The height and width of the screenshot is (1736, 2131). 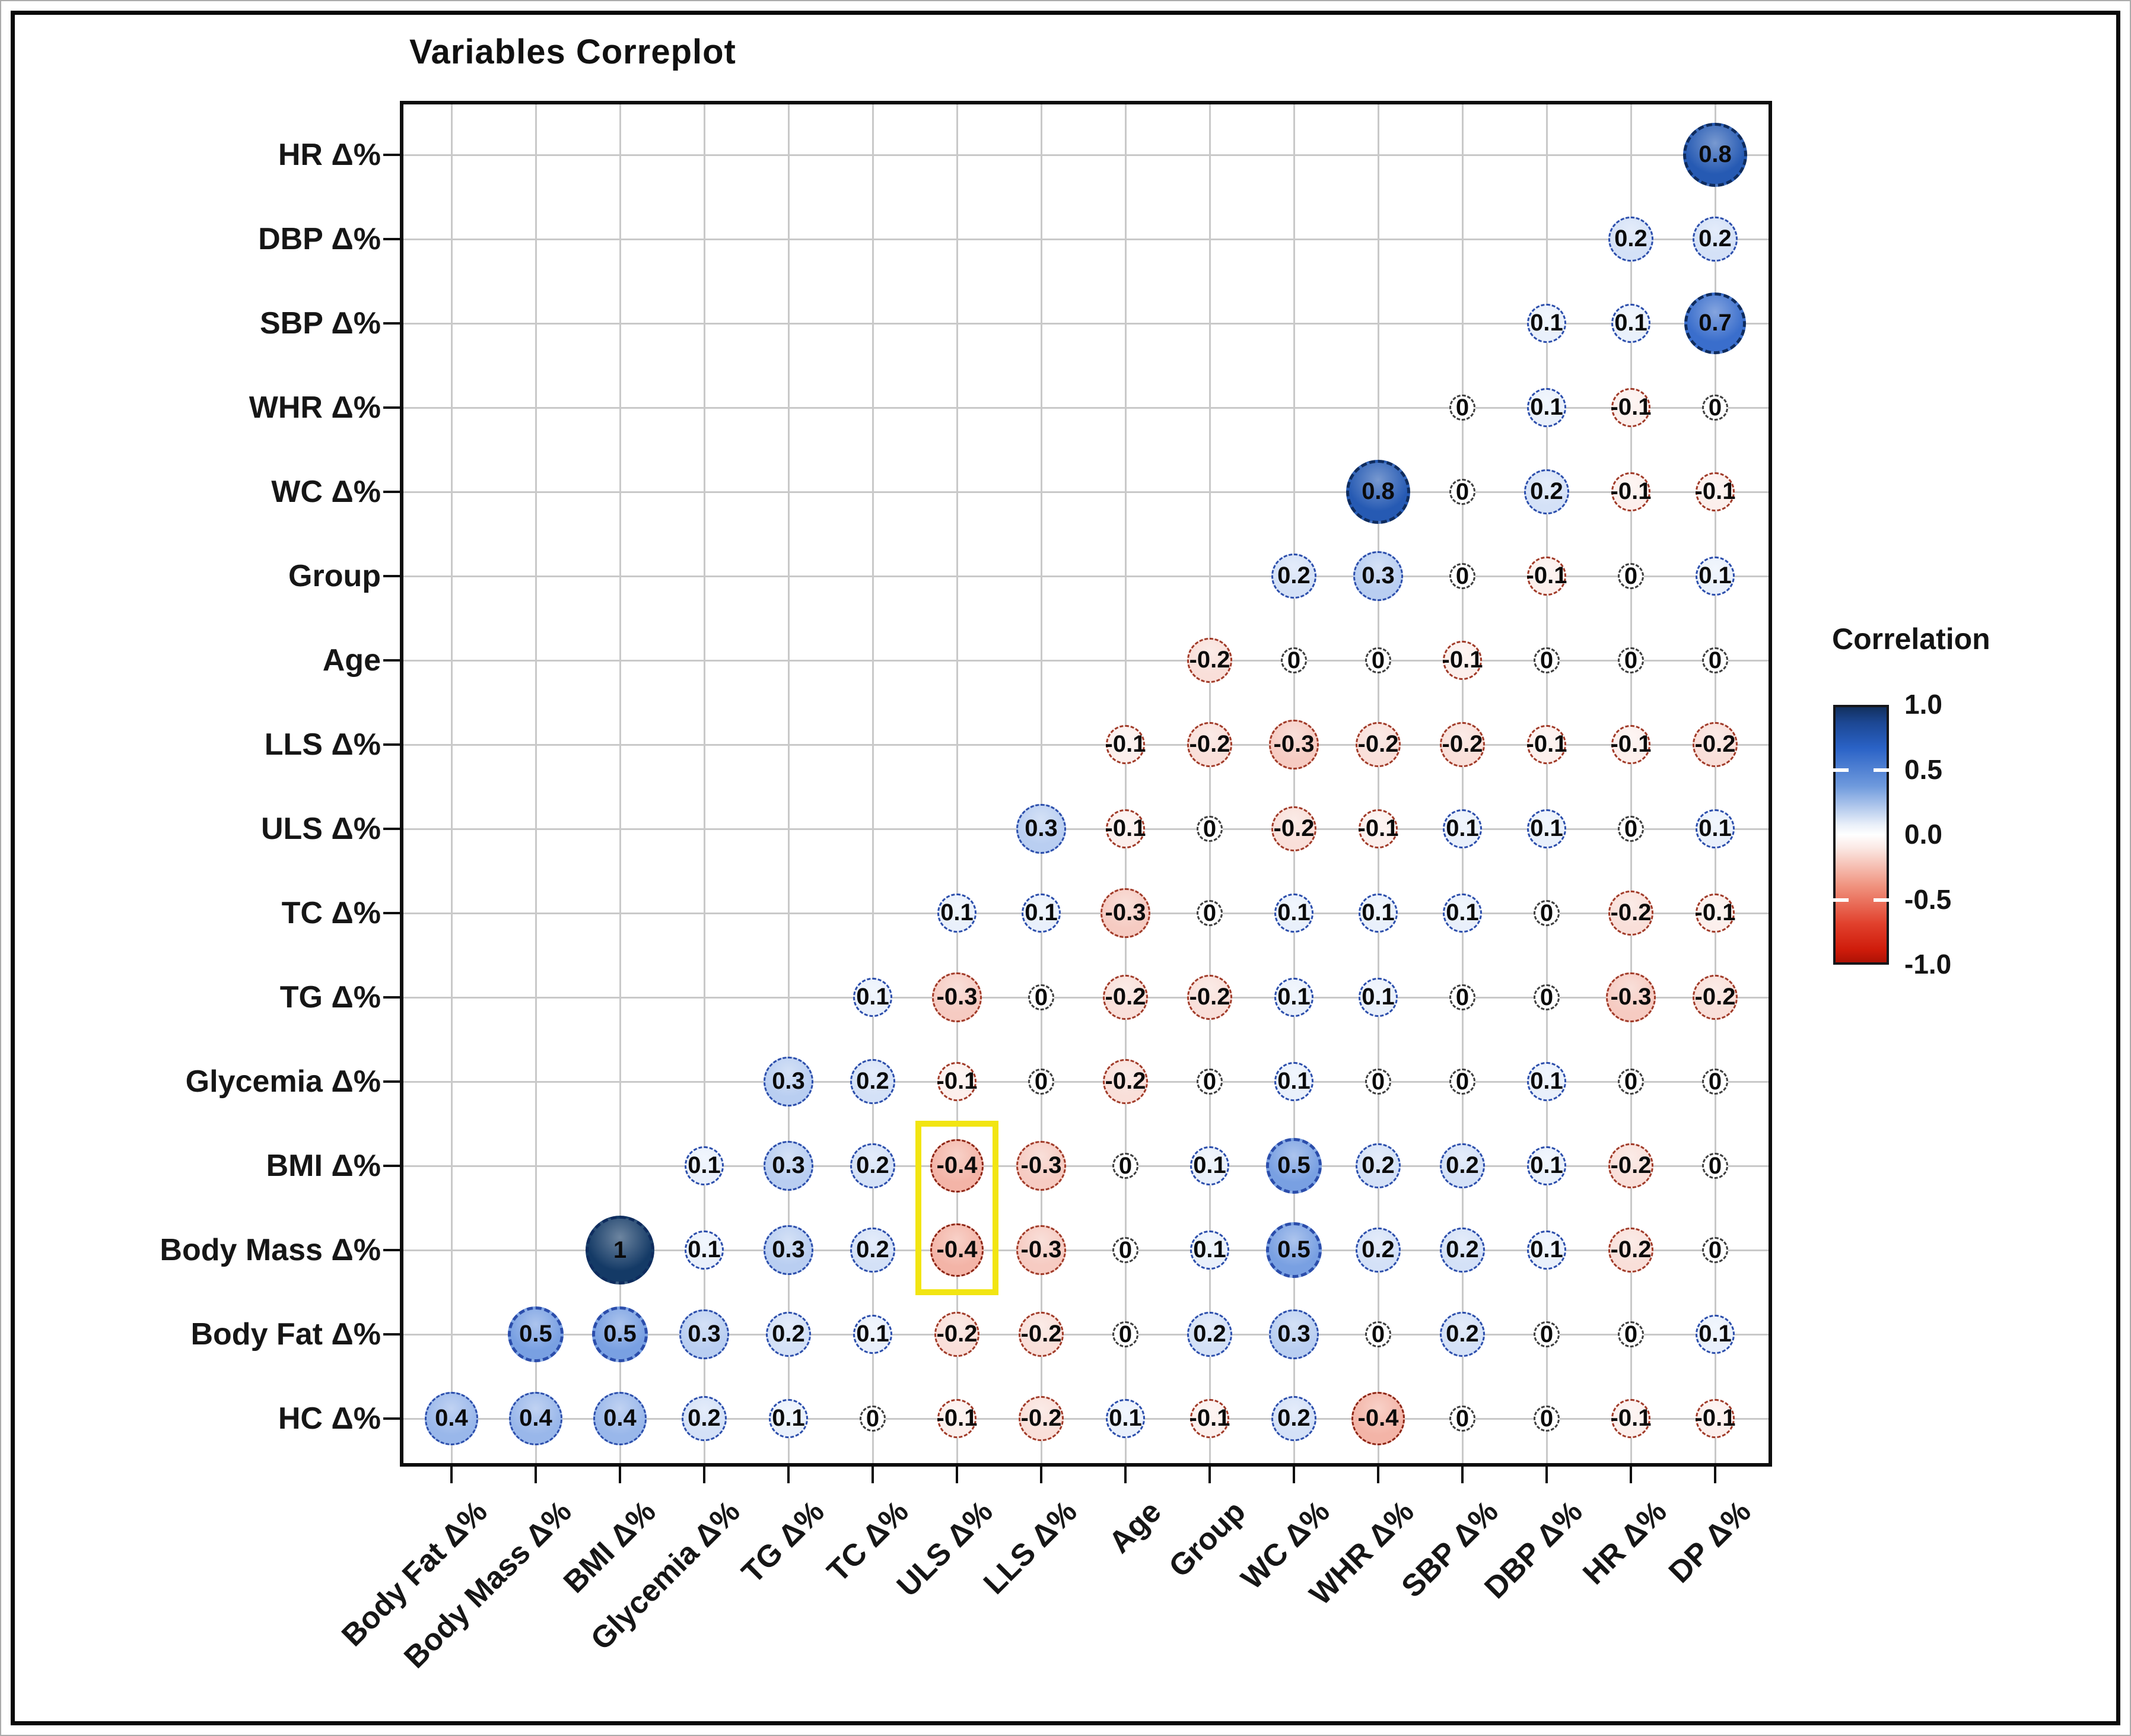 I want to click on legend: Correlation 1.0 0.5 0.0 -0.5 -1.0, so click(x=1975, y=801).